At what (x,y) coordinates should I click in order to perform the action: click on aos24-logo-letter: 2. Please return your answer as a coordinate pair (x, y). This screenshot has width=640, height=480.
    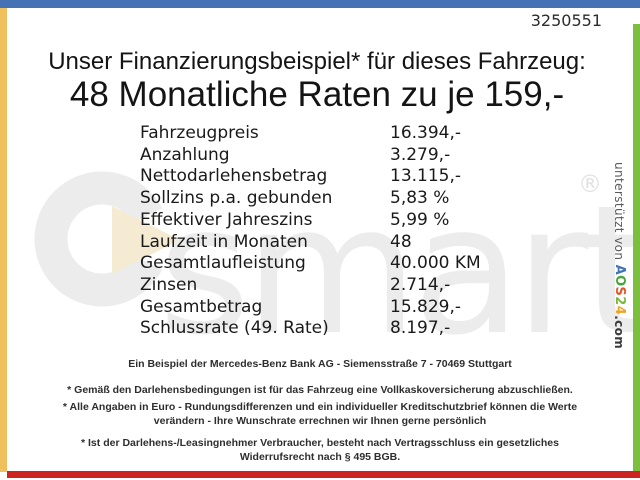
    Looking at the image, I should click on (619, 301).